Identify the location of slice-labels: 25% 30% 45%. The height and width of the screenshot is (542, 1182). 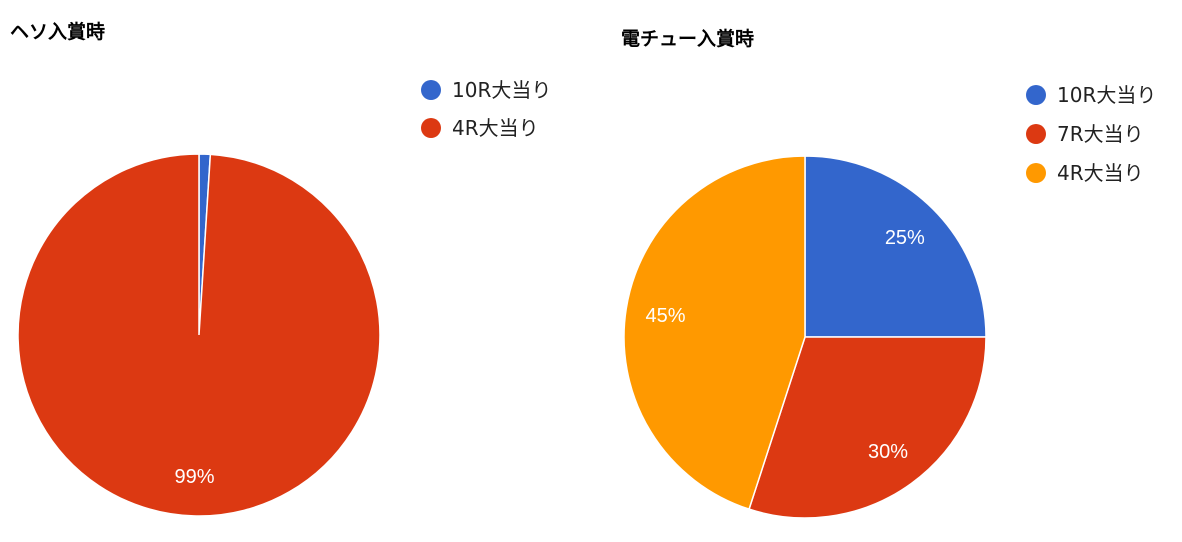
(786, 345).